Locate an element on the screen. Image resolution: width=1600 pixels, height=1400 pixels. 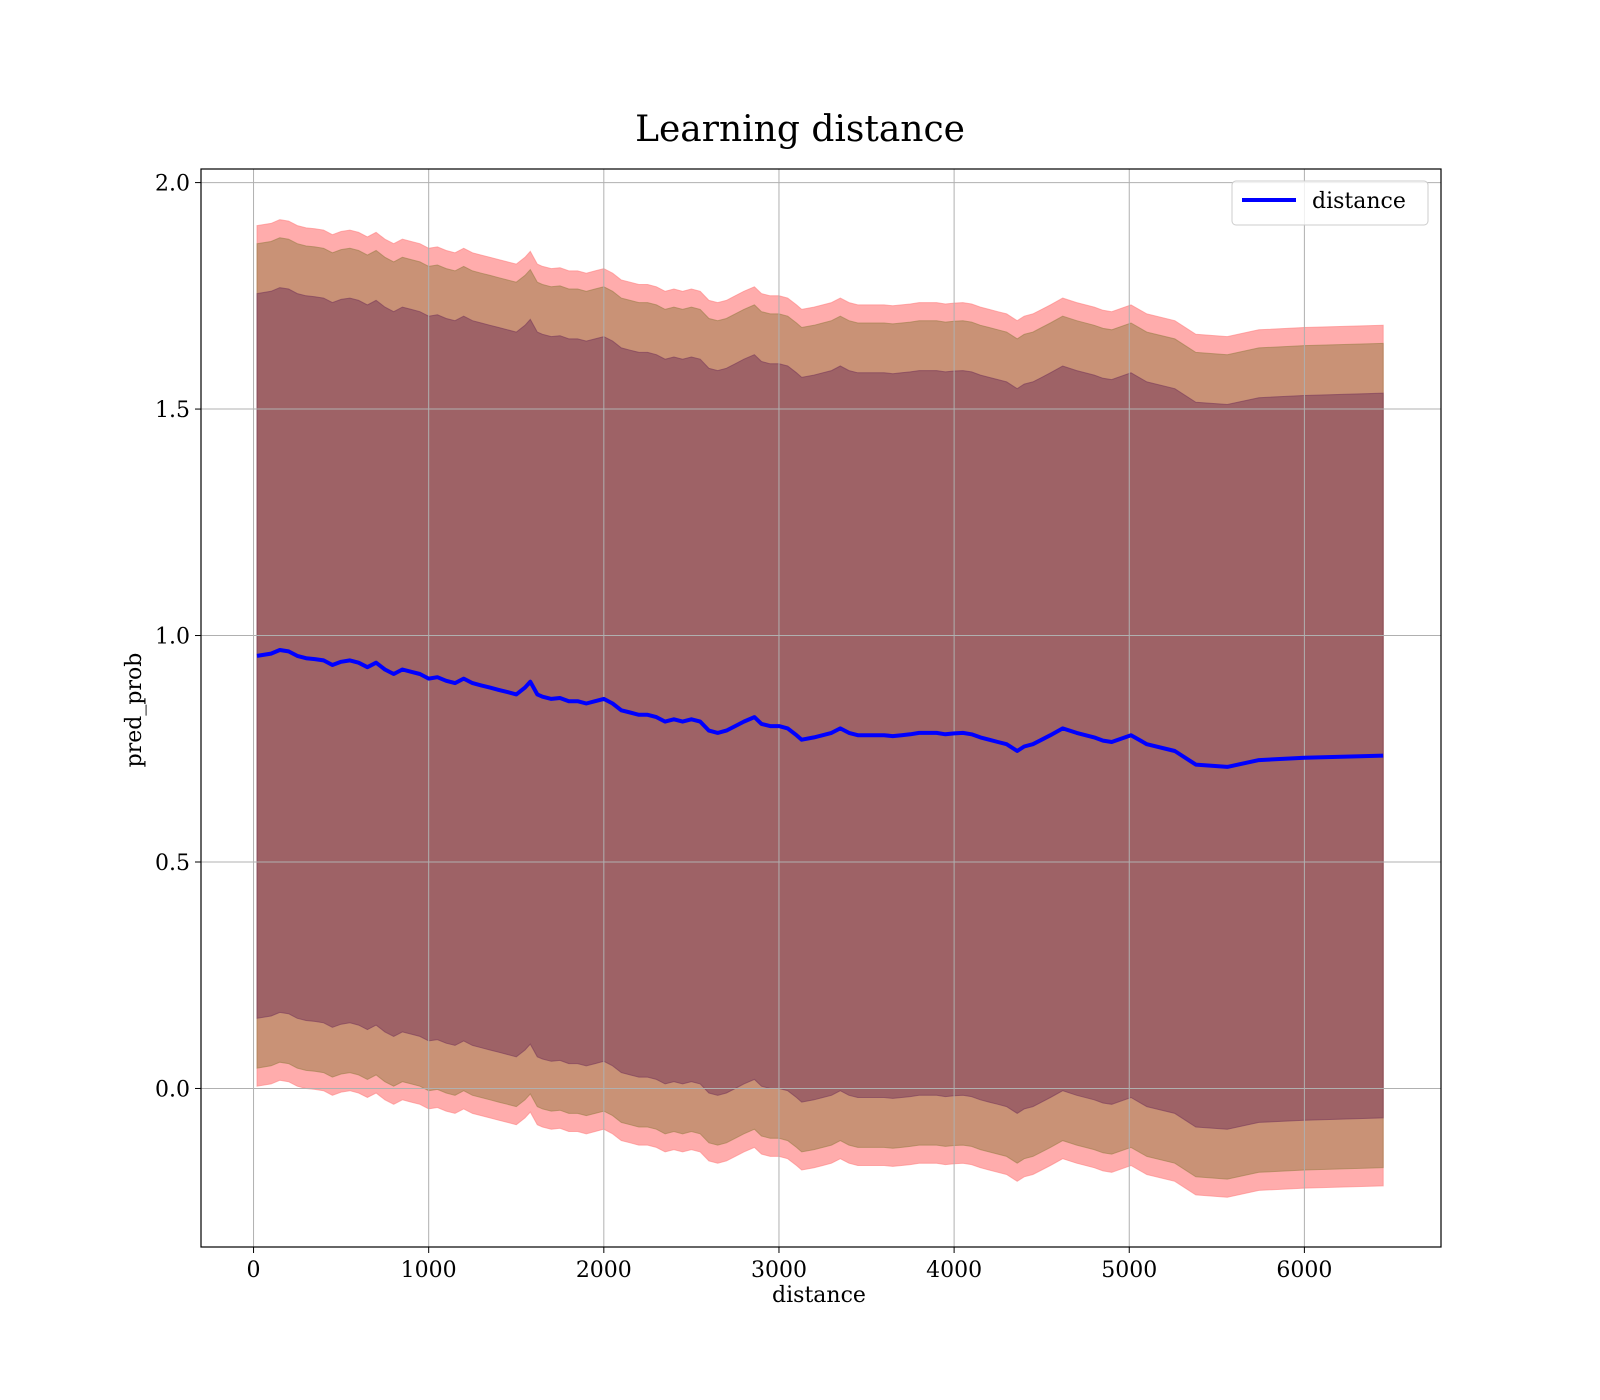
x-axis-label: distance is located at coordinates (819, 1295).